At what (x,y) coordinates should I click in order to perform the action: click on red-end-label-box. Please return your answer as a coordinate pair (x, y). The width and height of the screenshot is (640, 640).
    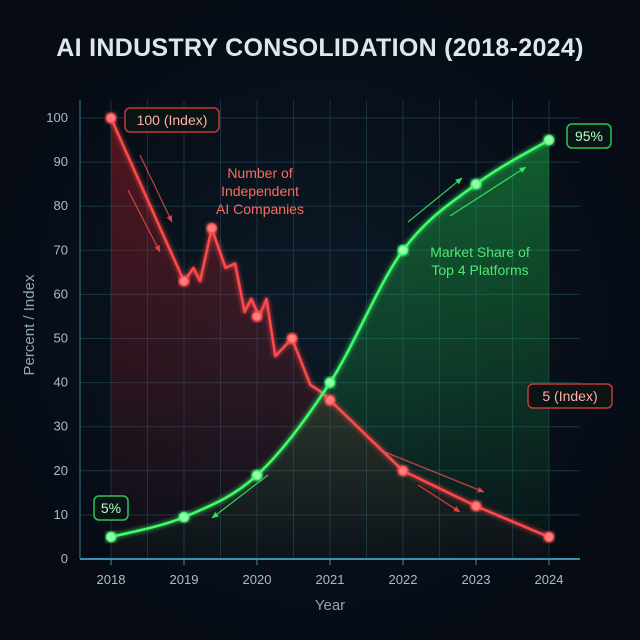
    Looking at the image, I should click on (570, 396).